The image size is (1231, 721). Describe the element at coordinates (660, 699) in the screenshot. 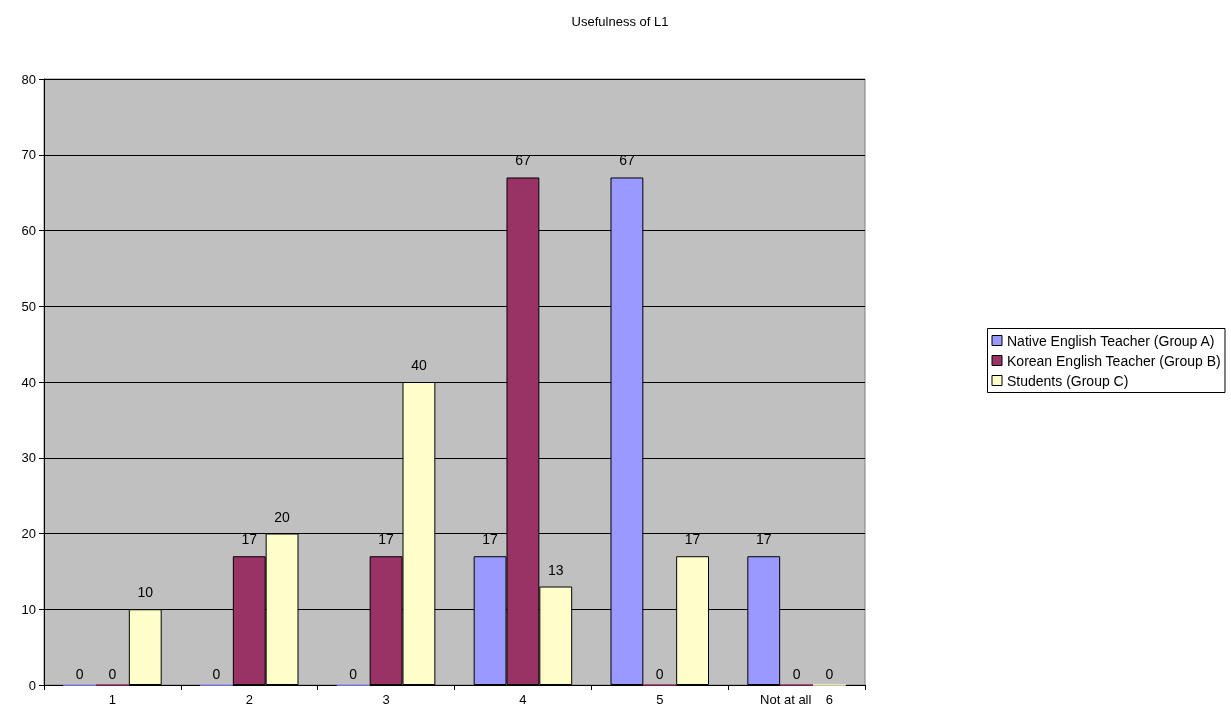

I see `x-tick-label: 5` at that location.